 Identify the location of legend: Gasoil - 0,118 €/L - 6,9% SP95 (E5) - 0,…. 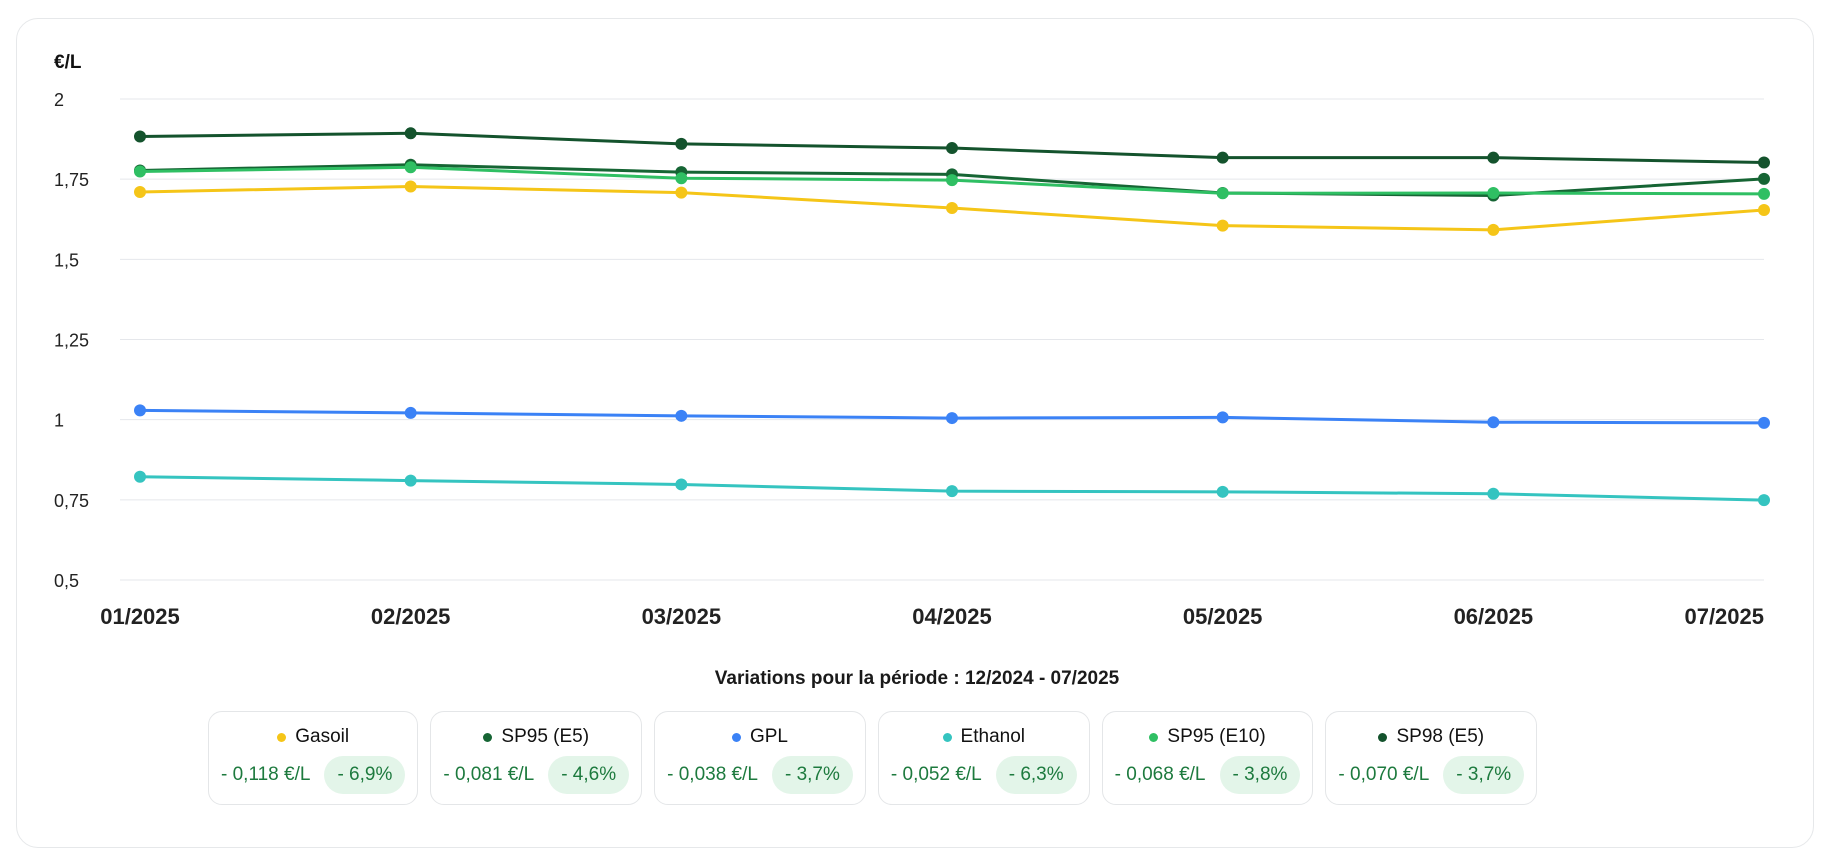
(873, 758).